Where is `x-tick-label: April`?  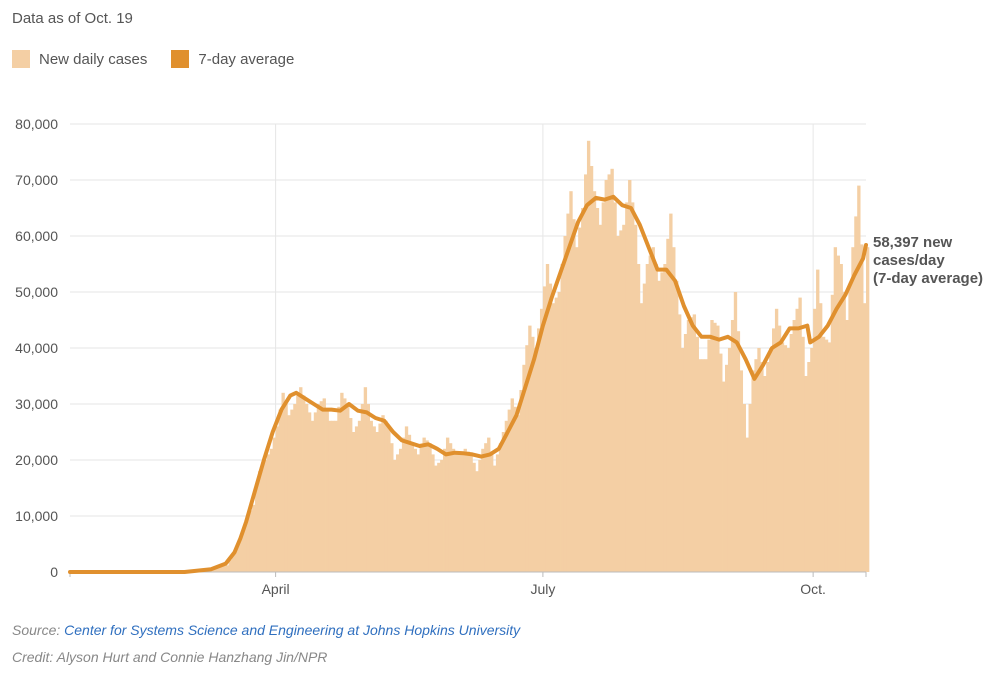 x-tick-label: April is located at coordinates (276, 589).